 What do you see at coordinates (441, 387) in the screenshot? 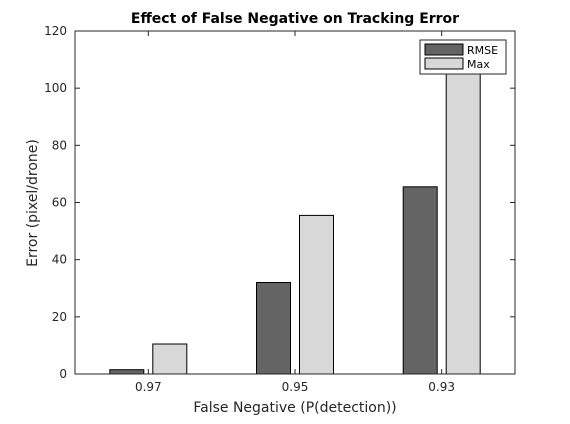
I see `x-tick-label: 0.93` at bounding box center [441, 387].